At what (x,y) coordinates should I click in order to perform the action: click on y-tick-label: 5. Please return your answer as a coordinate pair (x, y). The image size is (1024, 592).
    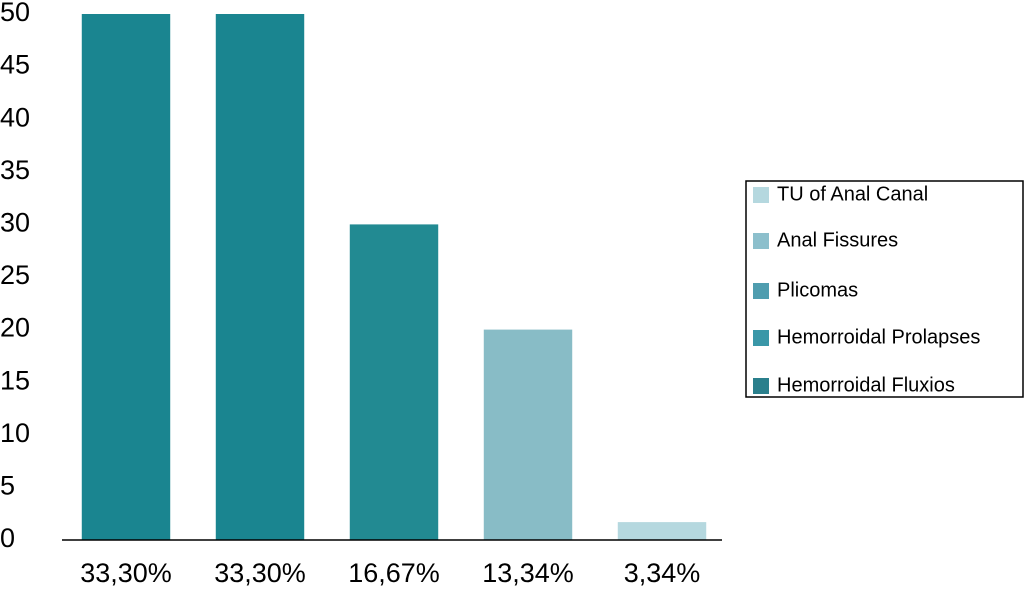
    Looking at the image, I should click on (7, 486).